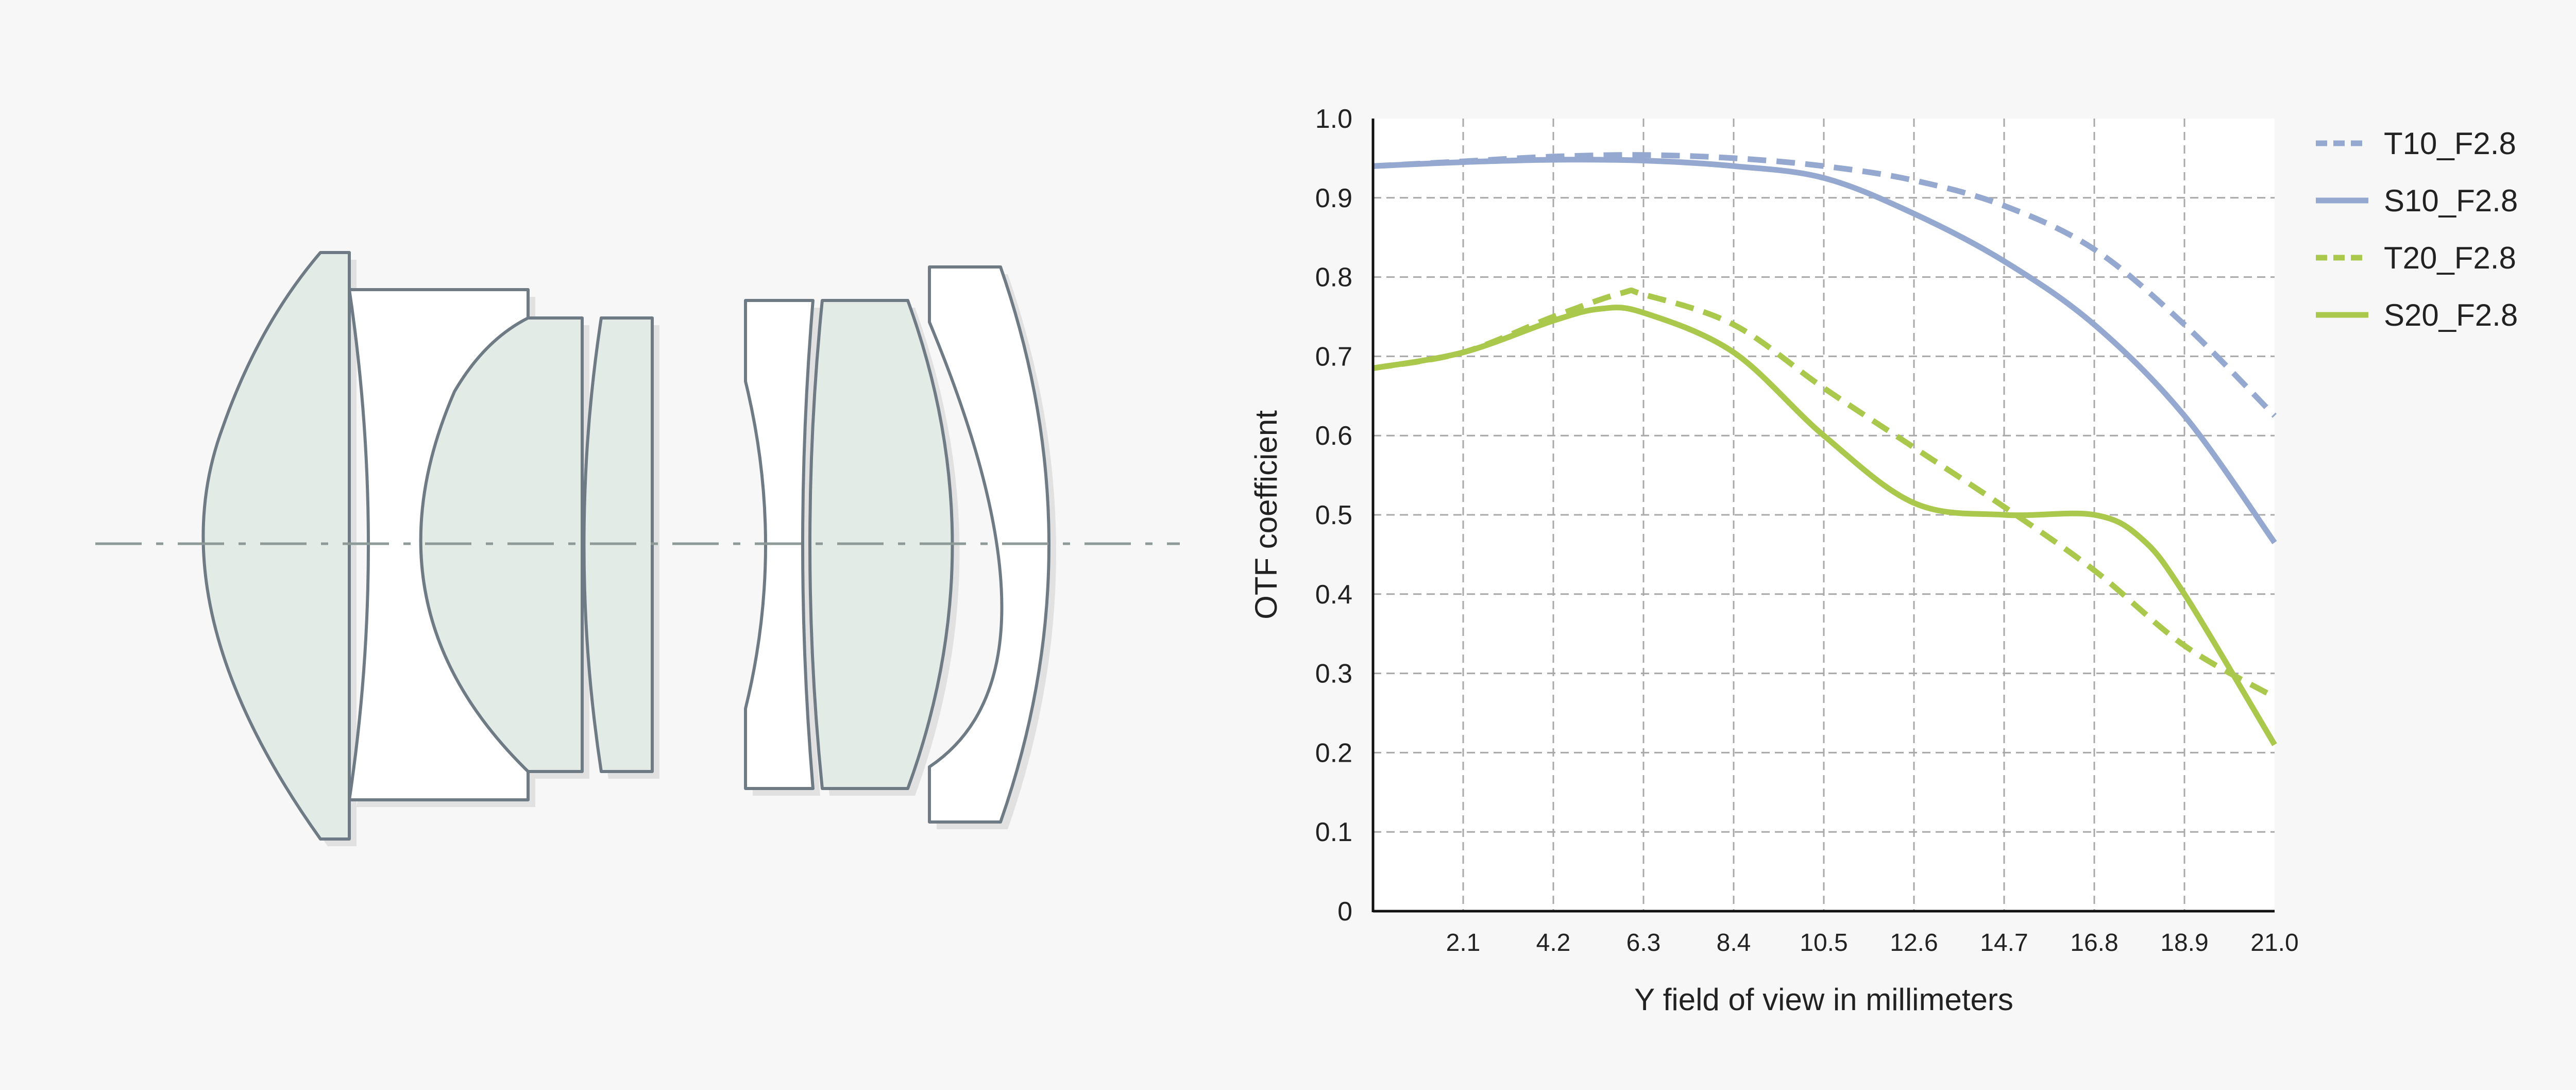 The height and width of the screenshot is (1090, 2576). What do you see at coordinates (1344, 912) in the screenshot?
I see `y-tick-label: 0` at bounding box center [1344, 912].